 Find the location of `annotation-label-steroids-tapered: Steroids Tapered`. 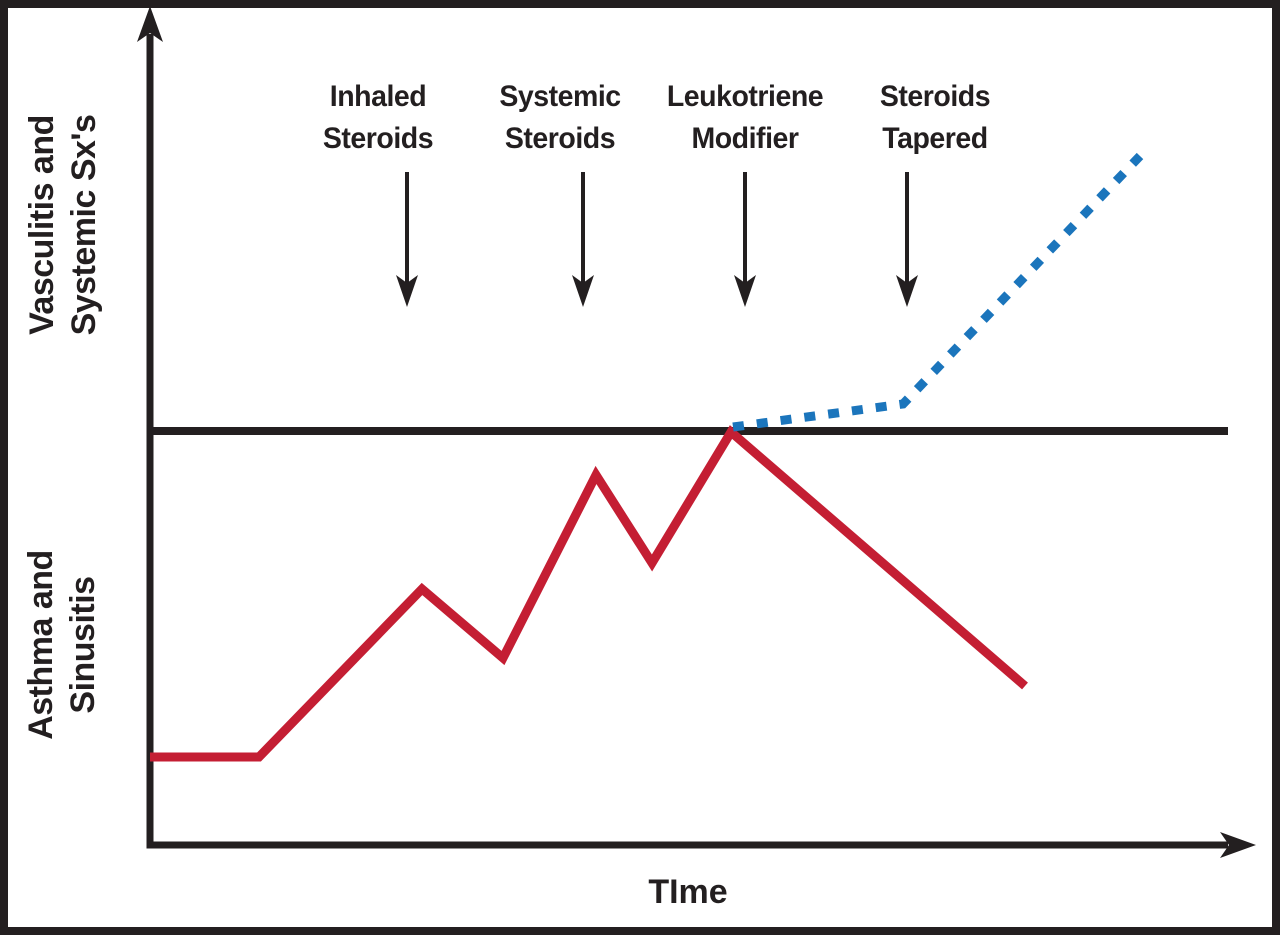

annotation-label-steroids-tapered: Steroids Tapered is located at coordinates (935, 118).